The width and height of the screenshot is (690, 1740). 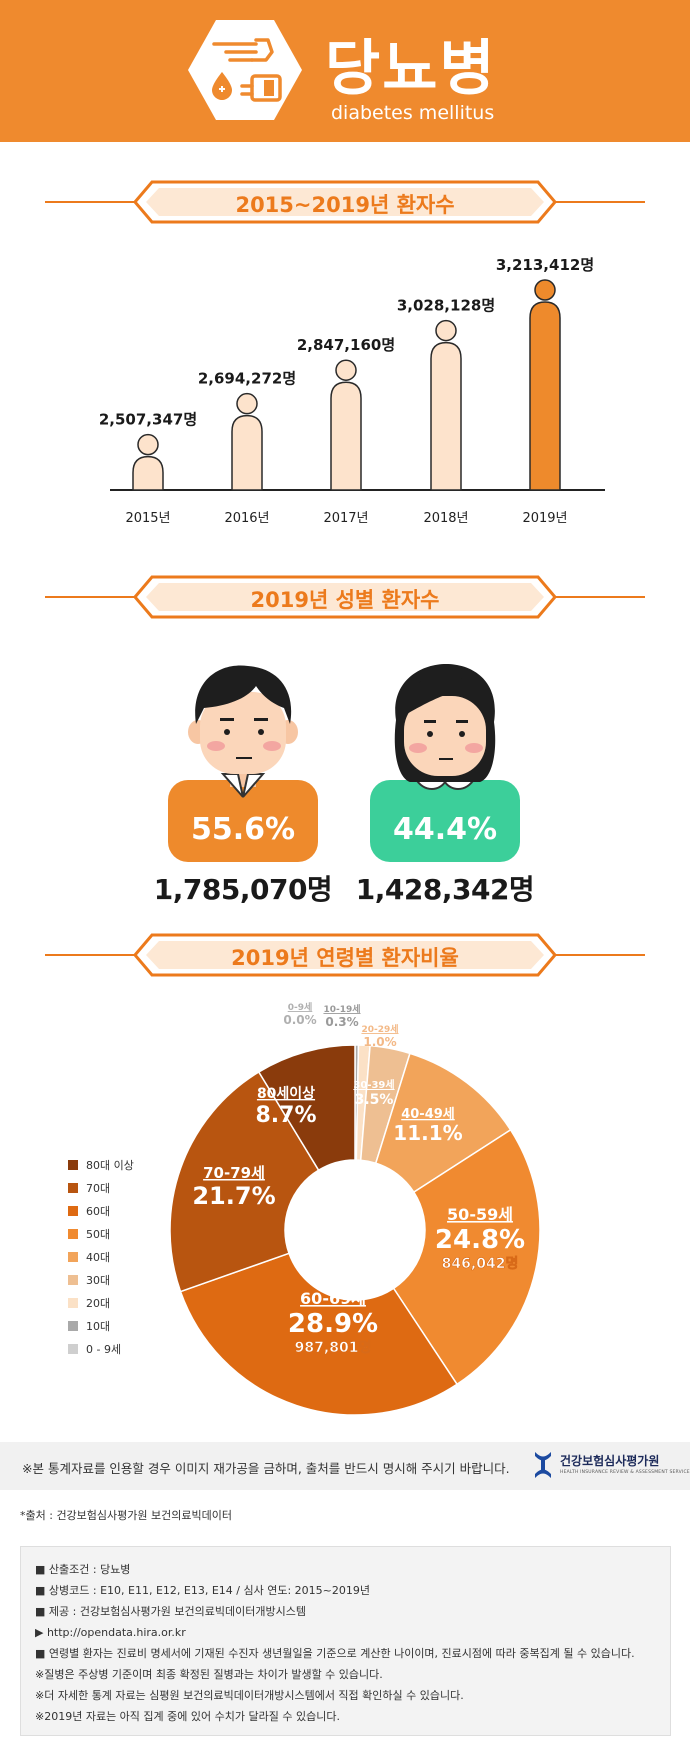 What do you see at coordinates (104, 1349) in the screenshot?
I see `legend-label: 0 - 9세` at bounding box center [104, 1349].